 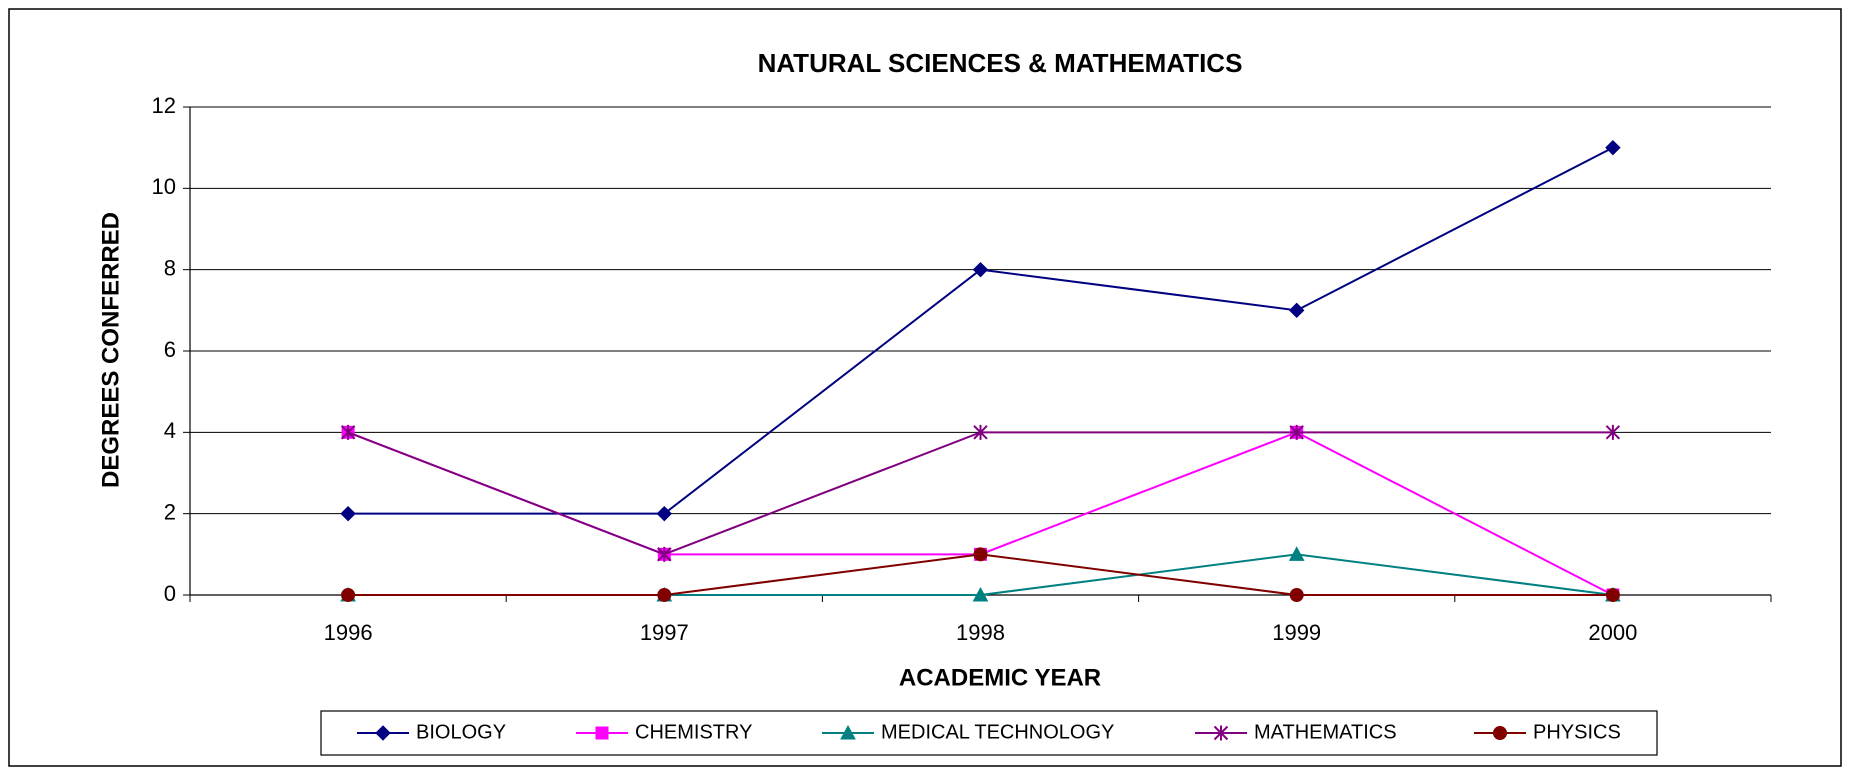 What do you see at coordinates (164, 186) in the screenshot?
I see `y-tick-label: 10` at bounding box center [164, 186].